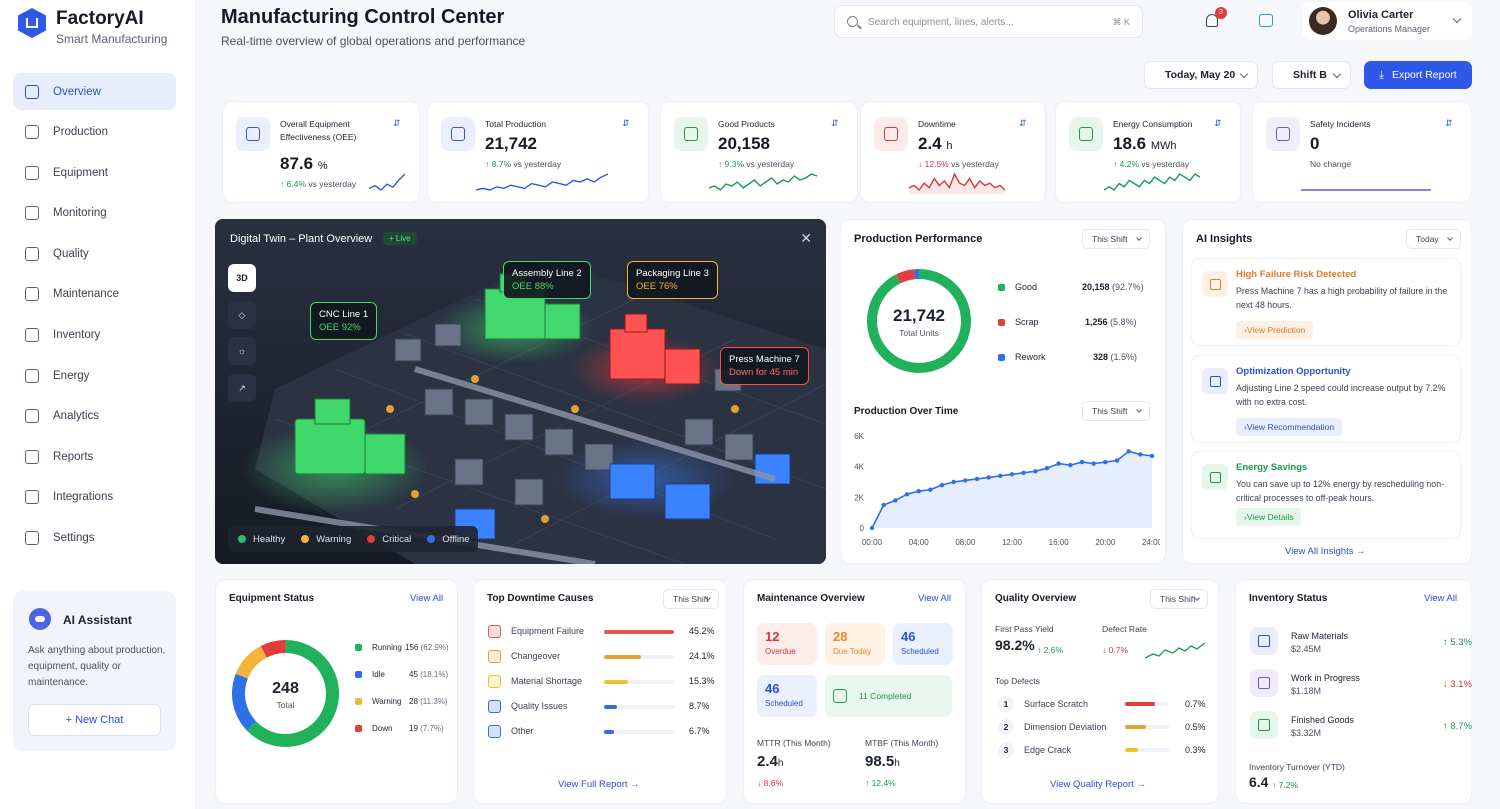  What do you see at coordinates (1387, 21) in the screenshot?
I see `user-menu: Olivia Carter Operations Manager` at bounding box center [1387, 21].